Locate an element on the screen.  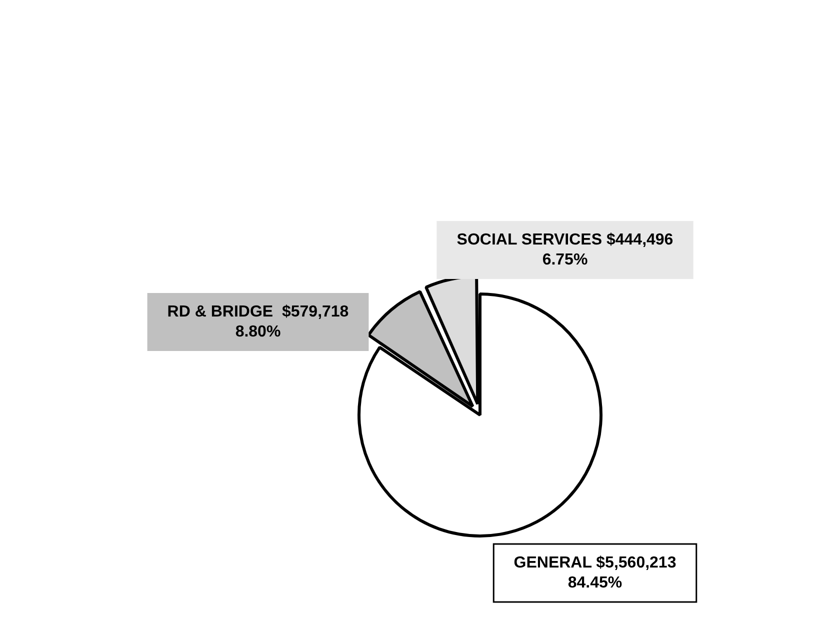
slice-label: RD & BRIDGE $579,718 8.80% is located at coordinates (258, 321).